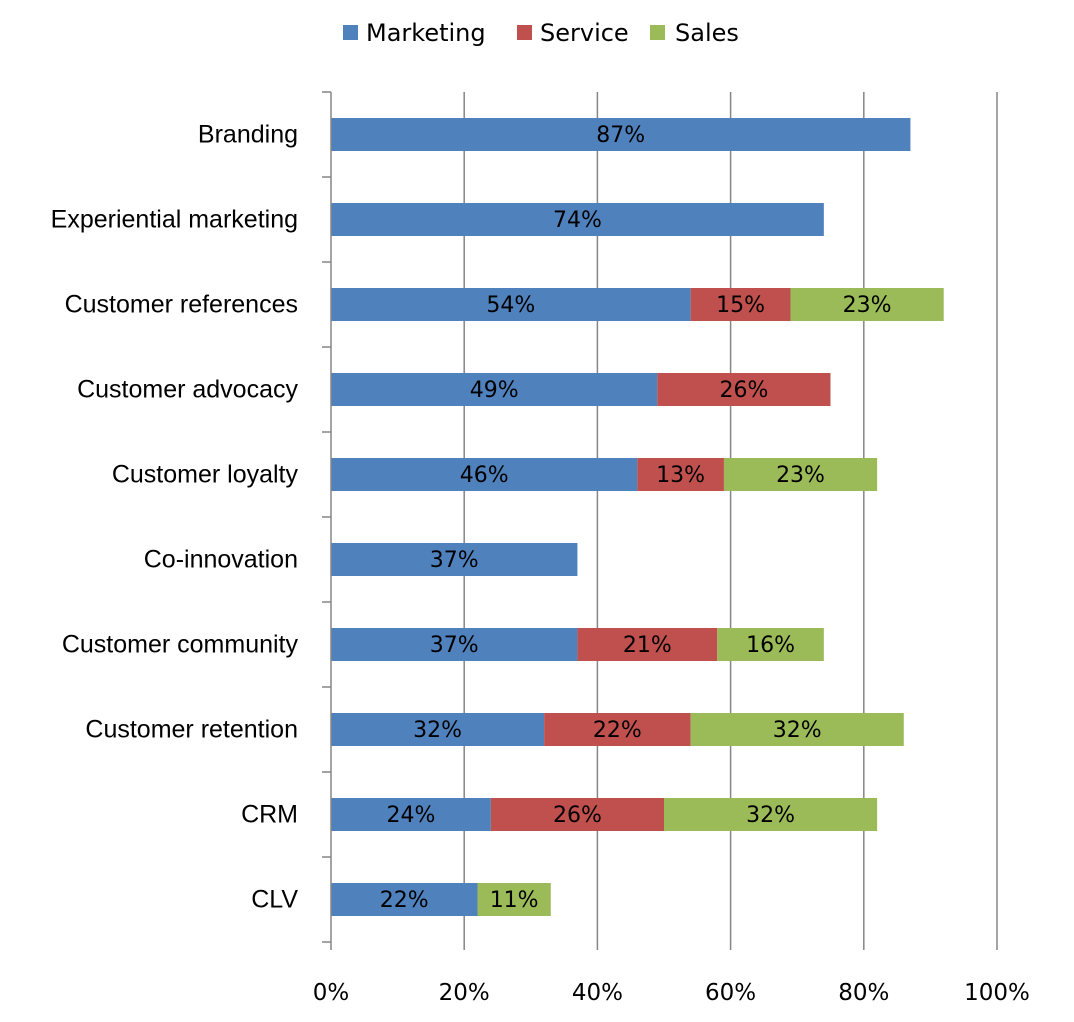 The image size is (1074, 1022). I want to click on bar-sales-customer-loyalty, so click(800, 474).